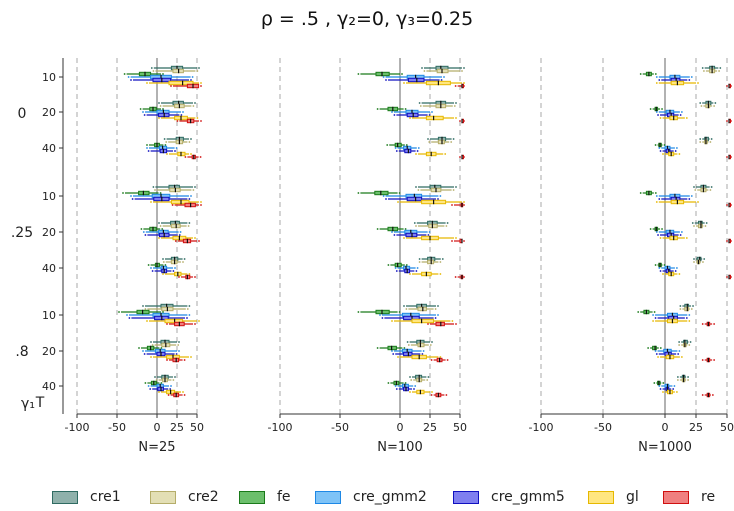 Image resolution: width=734 pixels, height=511 pixels. What do you see at coordinates (163, 268) in the screenshot?
I see `box-cre_gmm2` at bounding box center [163, 268].